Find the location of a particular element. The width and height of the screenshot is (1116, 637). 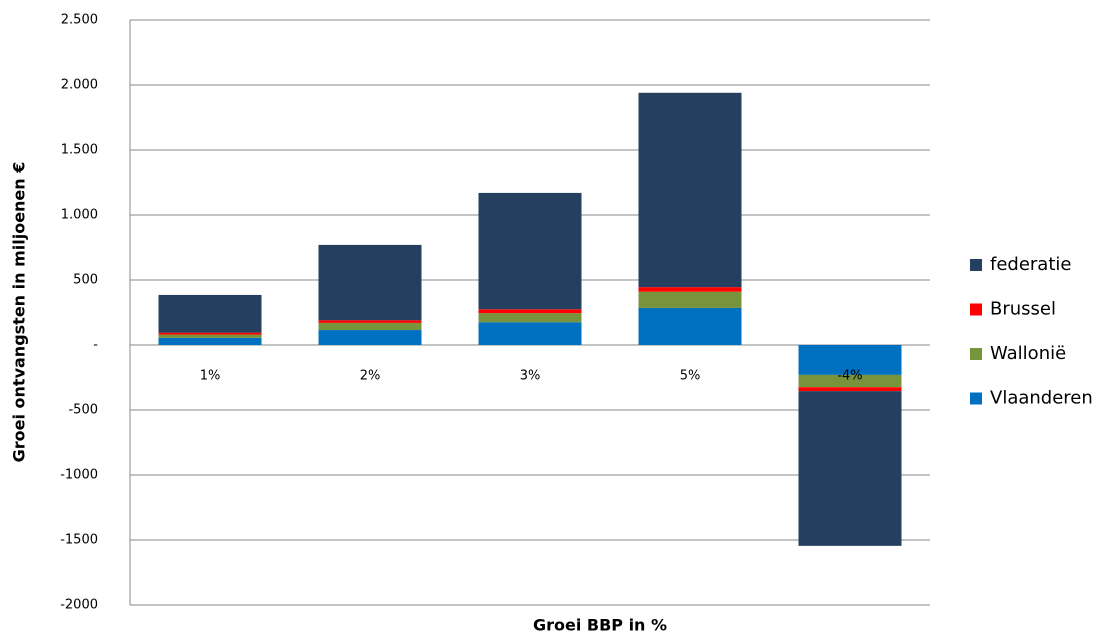

y-tick-label: 1.500 is located at coordinates (79, 150).